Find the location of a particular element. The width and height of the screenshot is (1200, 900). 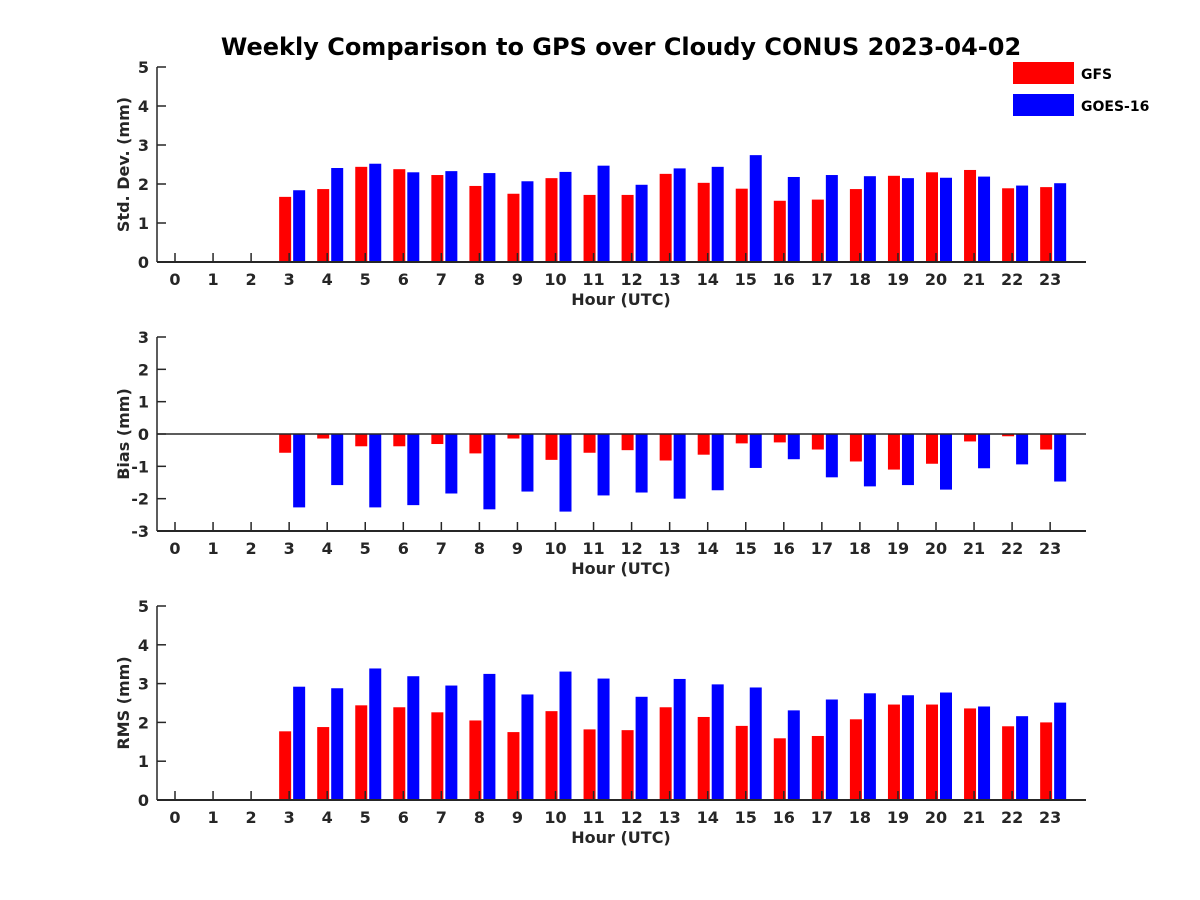

y-axis-label: Bias (mm) is located at coordinates (123, 434).